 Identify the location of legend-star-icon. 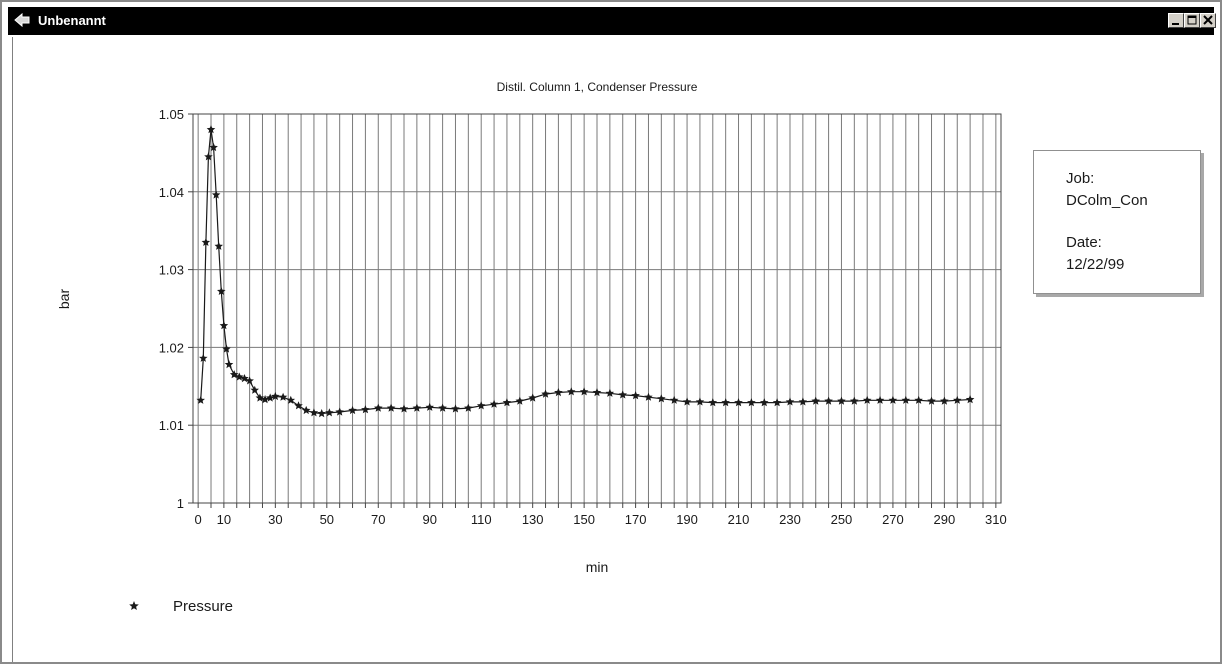
(134, 605).